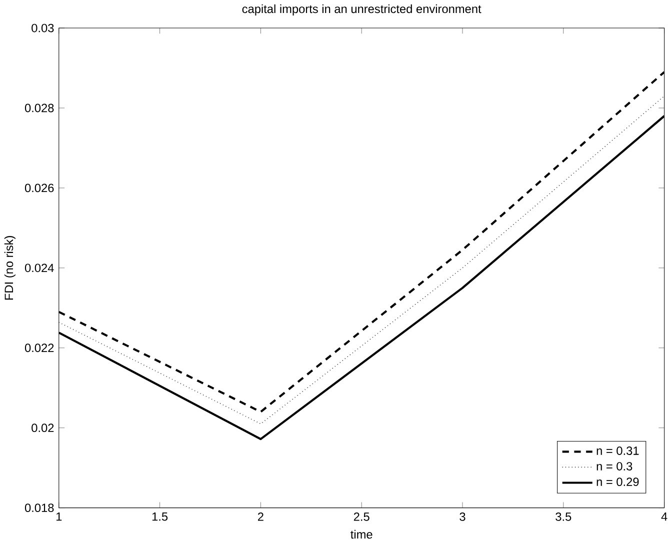 This screenshot has width=672, height=543. I want to click on y-tick-label: 0.018, so click(39, 508).